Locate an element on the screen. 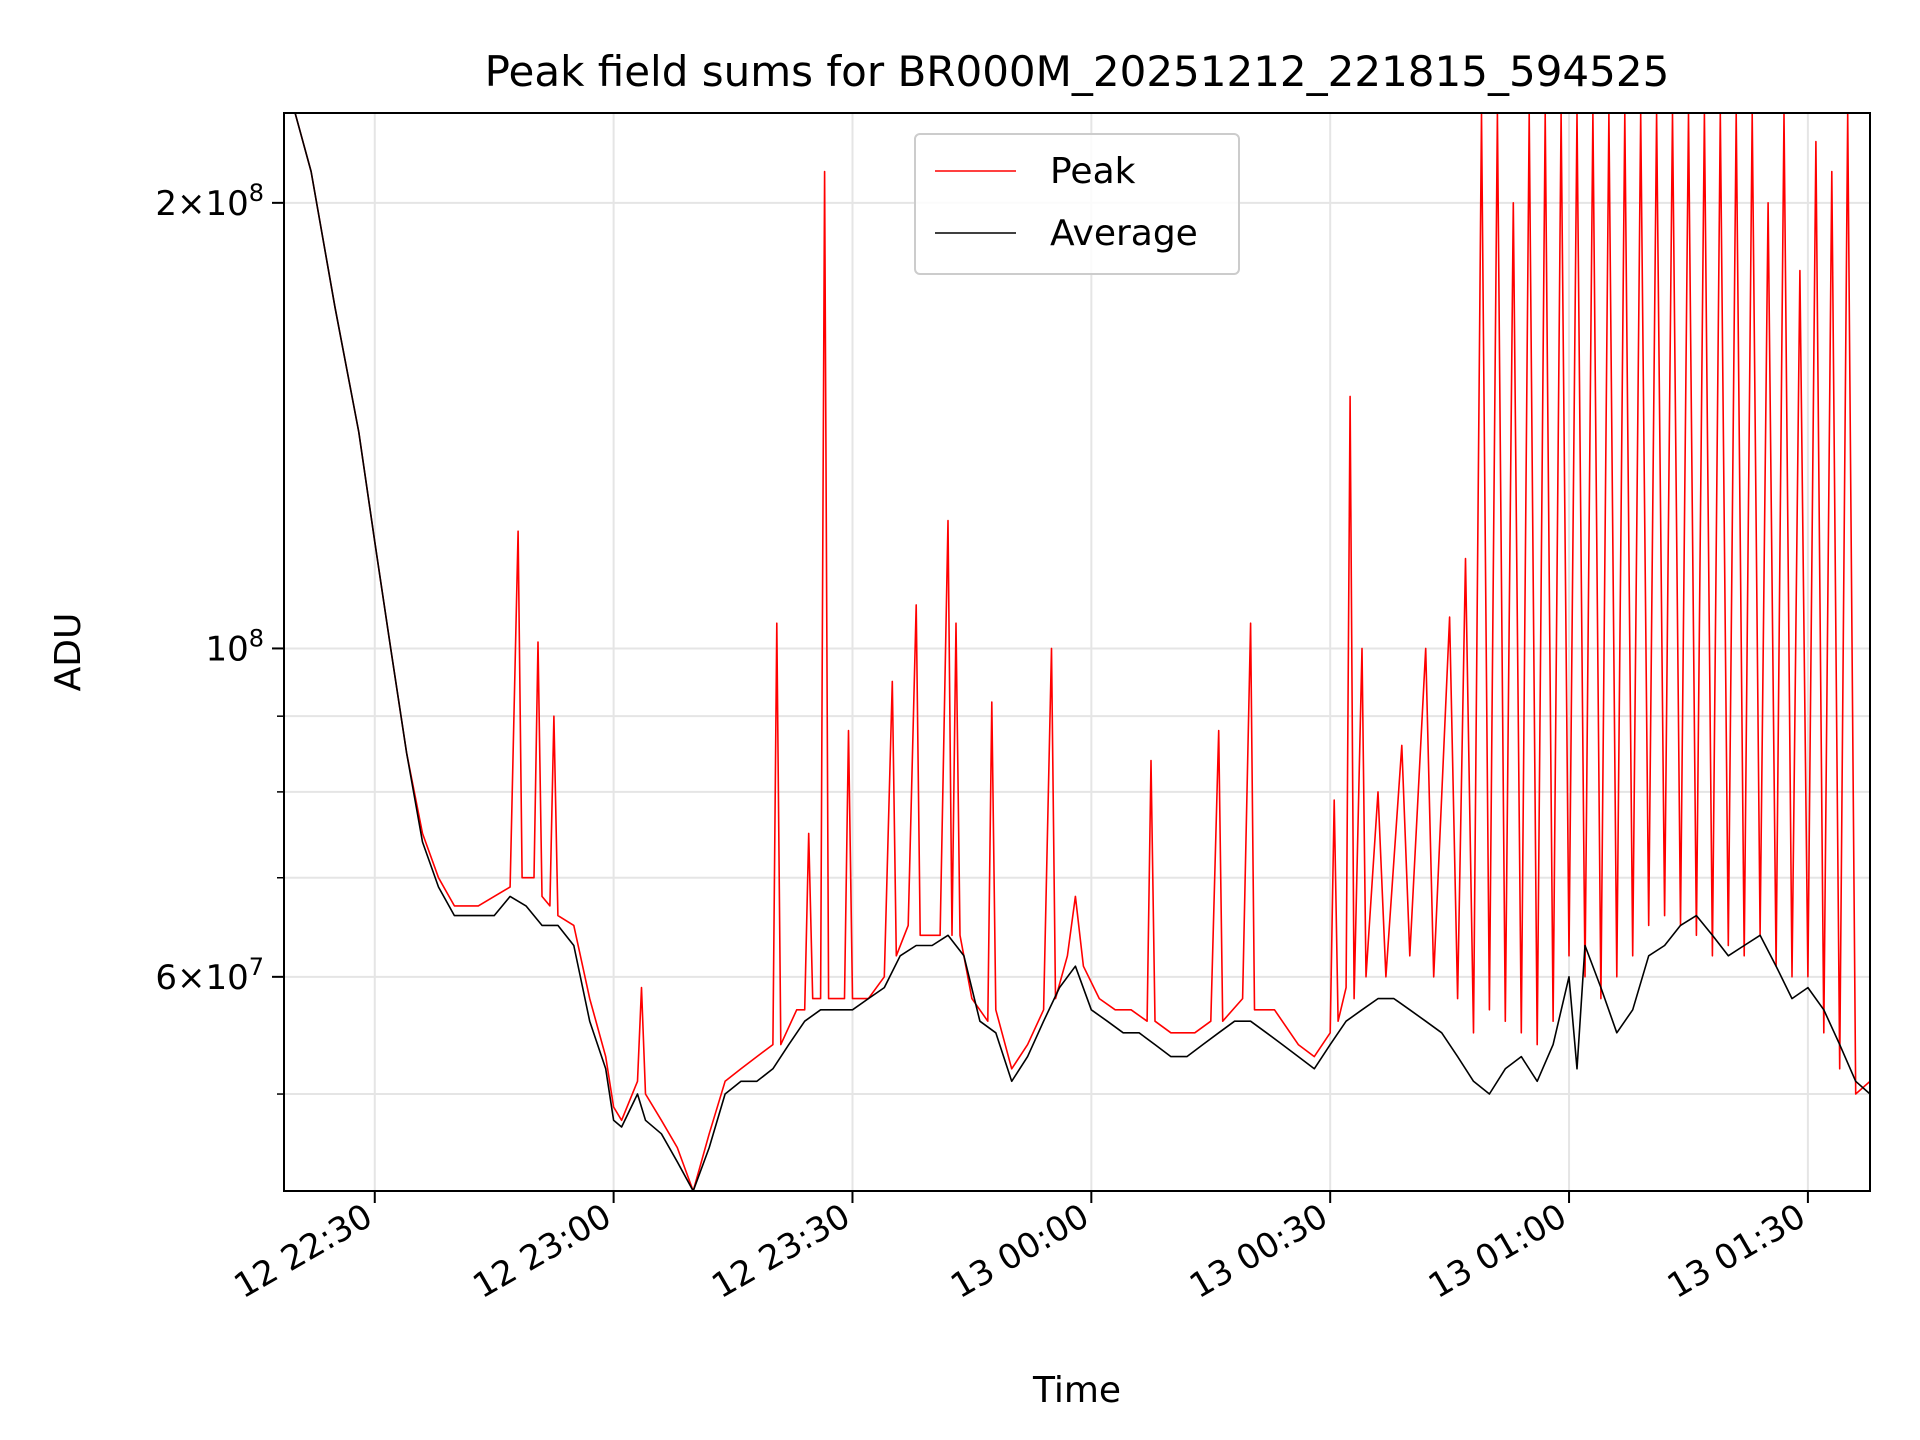  legend-box is located at coordinates (1077, 204).